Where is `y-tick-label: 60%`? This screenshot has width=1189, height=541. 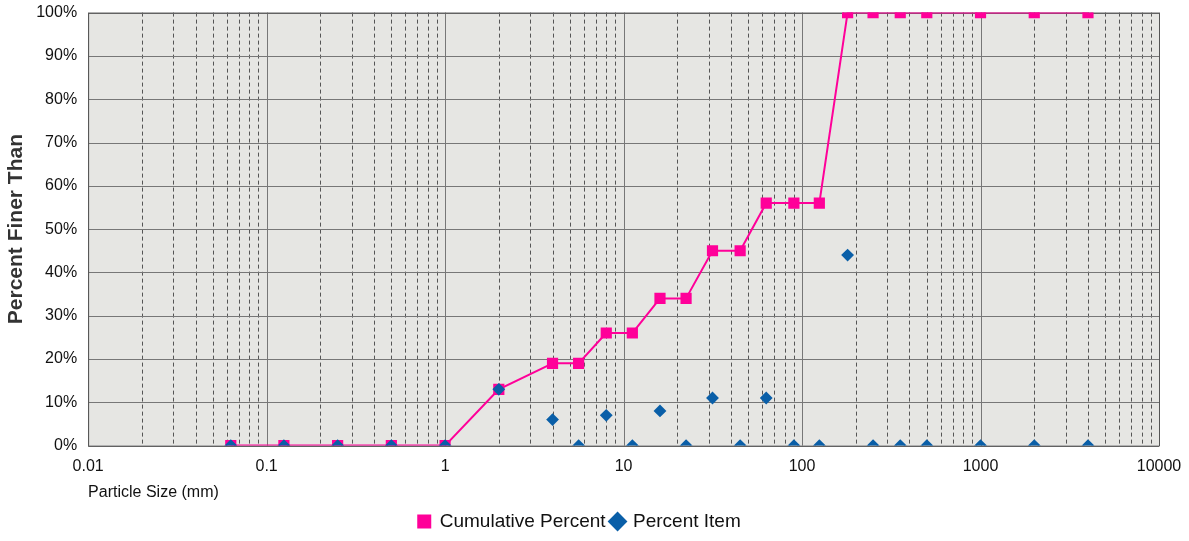 y-tick-label: 60% is located at coordinates (61, 185).